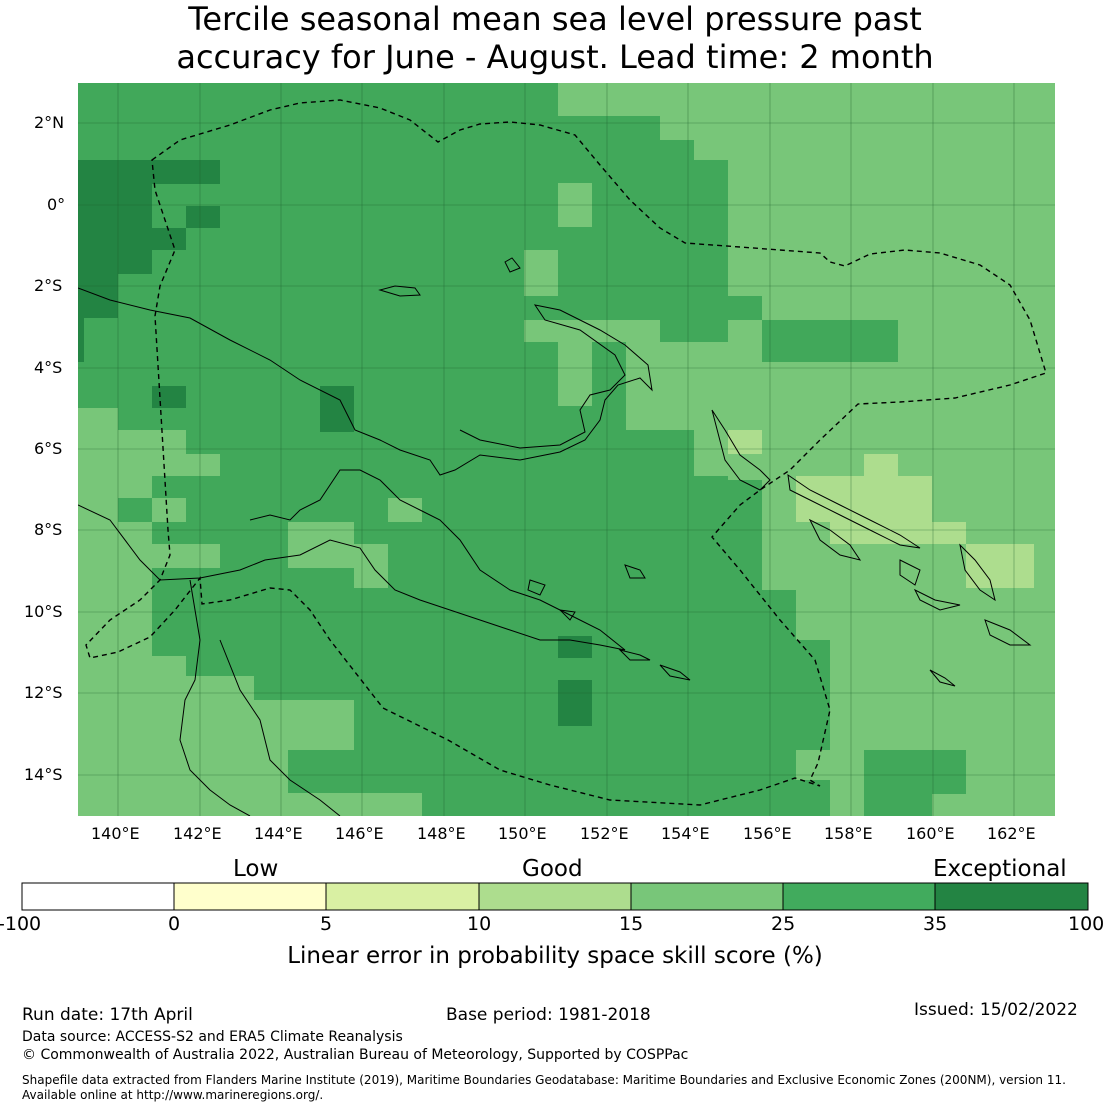 This screenshot has width=1110, height=1110. What do you see at coordinates (848, 833) in the screenshot?
I see `lon-label-158e: 158°E` at bounding box center [848, 833].